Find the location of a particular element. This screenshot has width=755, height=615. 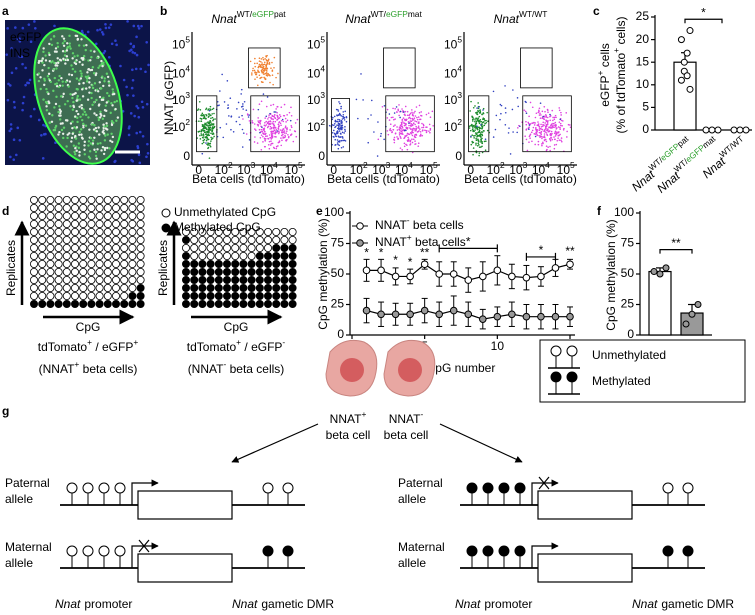

x-tick-label: 103 is located at coordinates (381, 168).